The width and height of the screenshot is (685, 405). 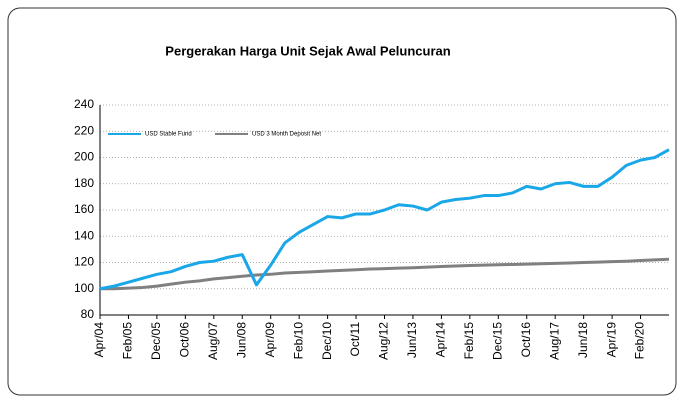 What do you see at coordinates (298, 341) in the screenshot?
I see `x-tick-label: Feb/10` at bounding box center [298, 341].